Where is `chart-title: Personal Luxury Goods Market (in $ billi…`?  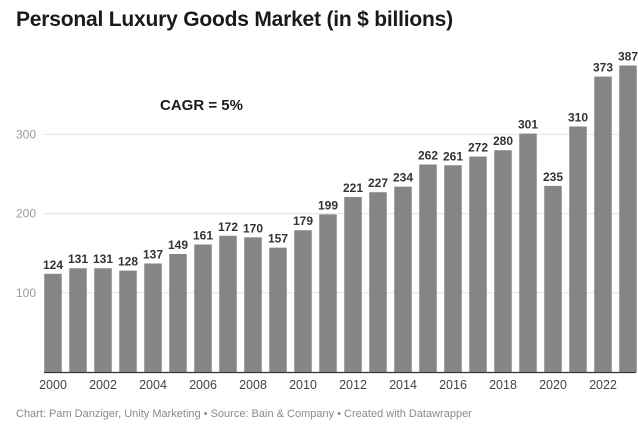 chart-title: Personal Luxury Goods Market (in $ billi… is located at coordinates (234, 19).